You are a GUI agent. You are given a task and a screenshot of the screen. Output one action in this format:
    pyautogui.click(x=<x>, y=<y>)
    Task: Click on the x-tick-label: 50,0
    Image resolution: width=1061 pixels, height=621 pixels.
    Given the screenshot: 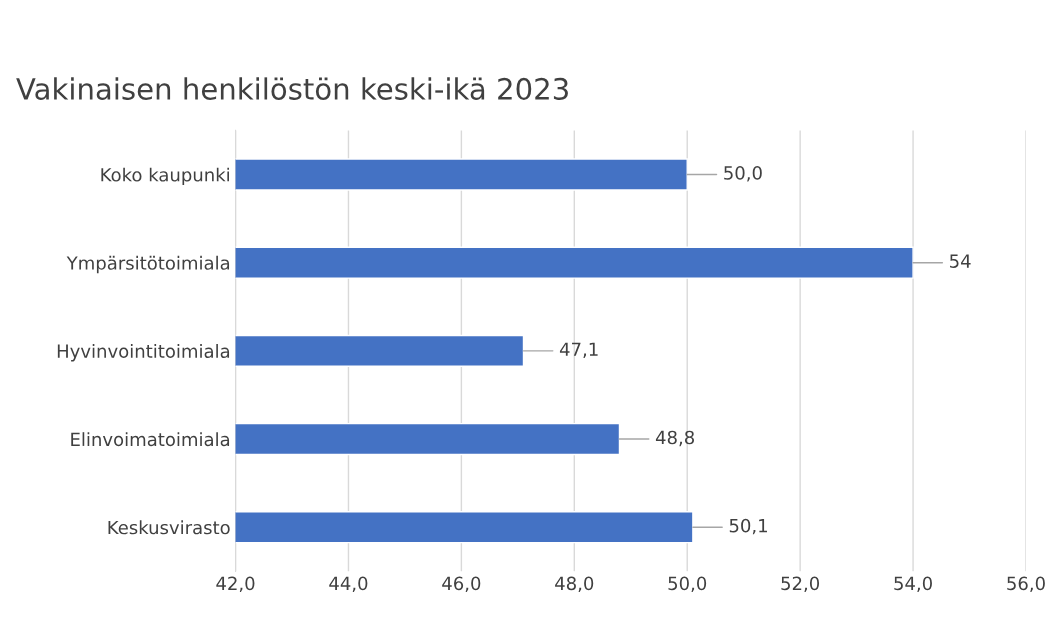 What is the action you would take?
    pyautogui.click(x=687, y=584)
    